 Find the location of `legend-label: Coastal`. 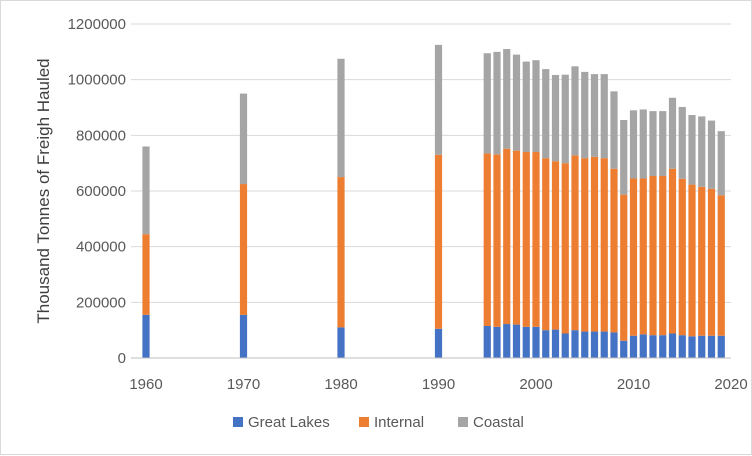

legend-label: Coastal is located at coordinates (498, 422).